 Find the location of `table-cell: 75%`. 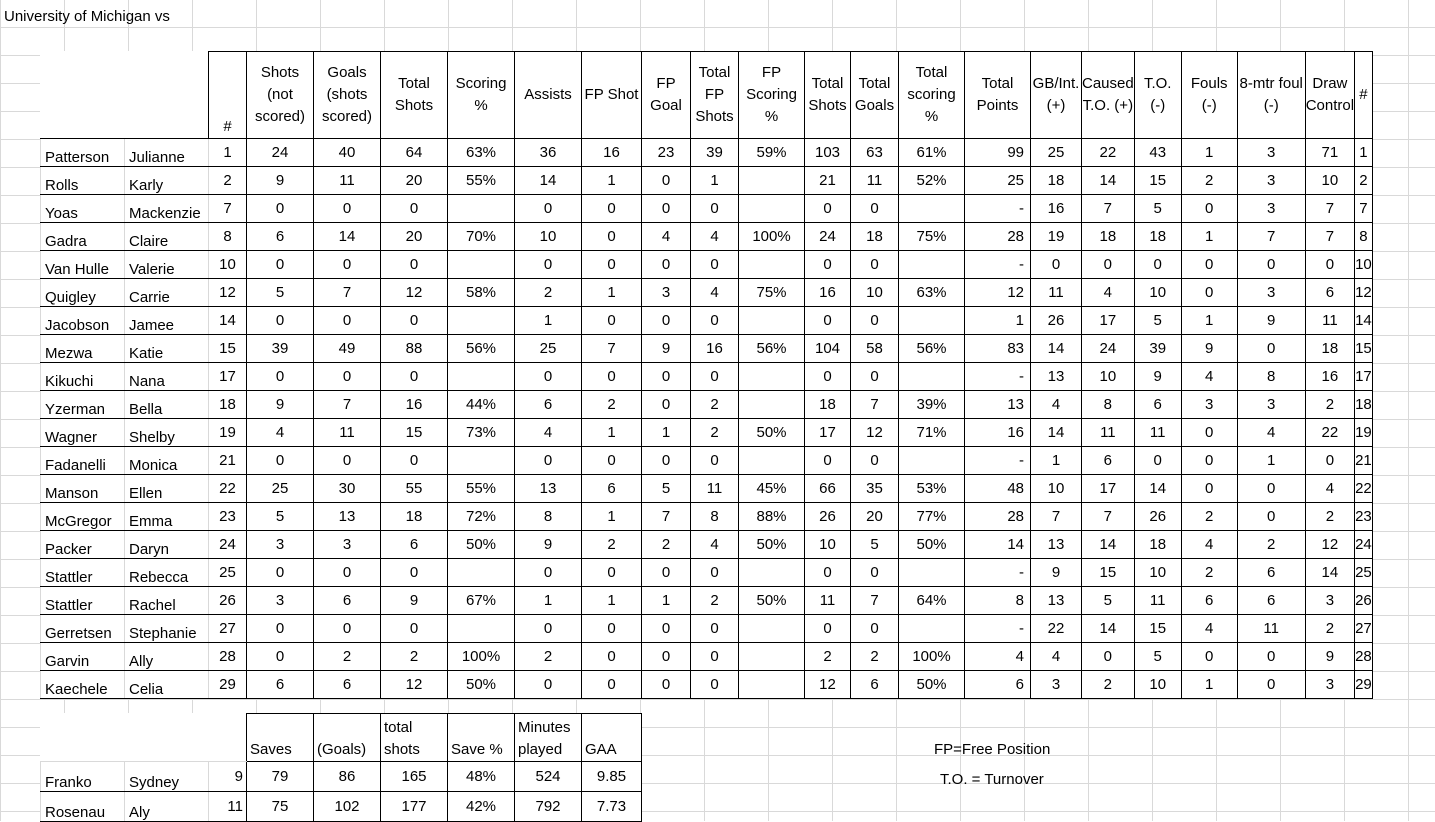

table-cell: 75% is located at coordinates (771, 292).